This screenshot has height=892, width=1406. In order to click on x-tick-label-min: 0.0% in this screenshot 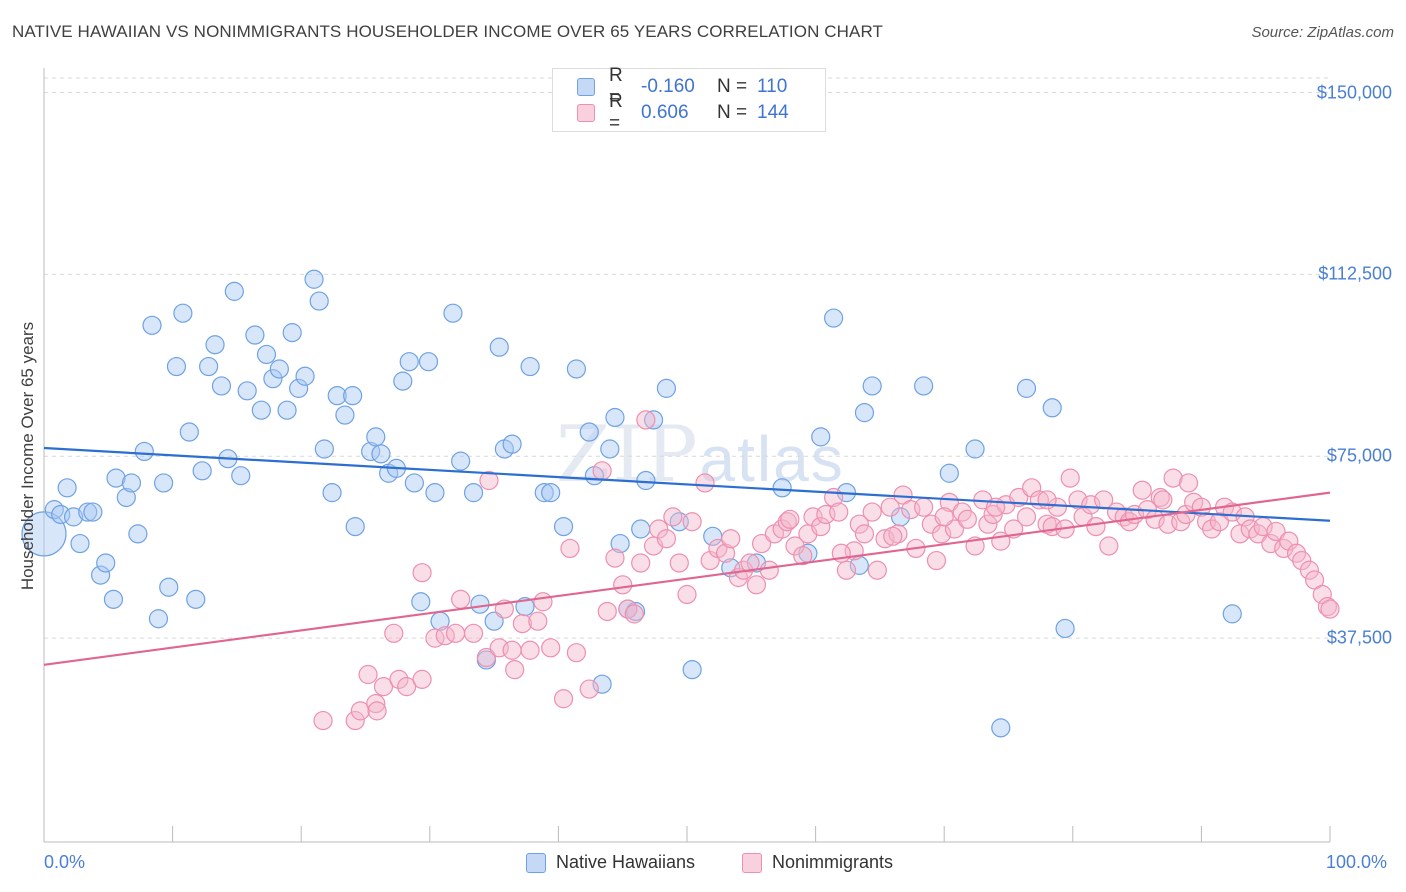, I will do `click(65, 862)`.